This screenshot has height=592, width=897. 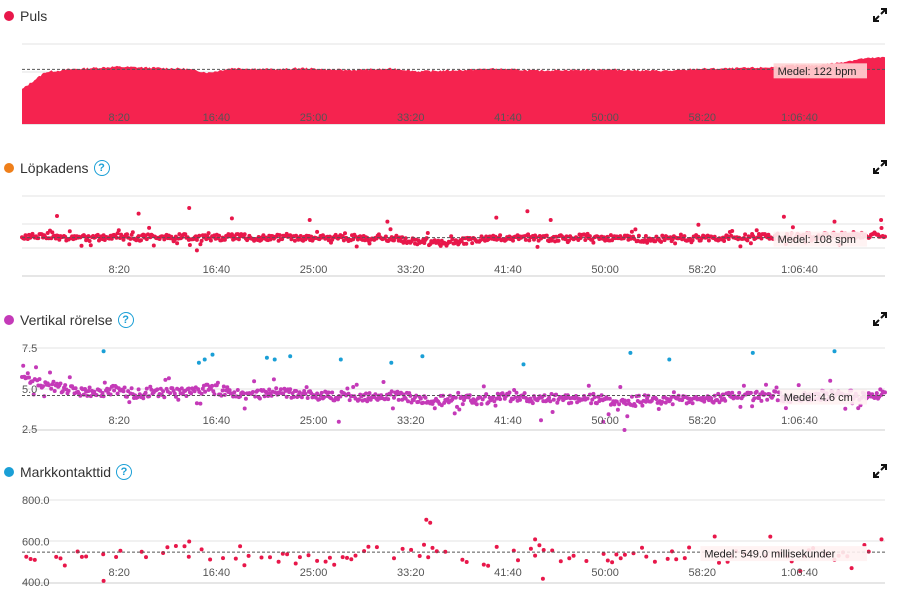 I want to click on puls-area, so click(x=453, y=90).